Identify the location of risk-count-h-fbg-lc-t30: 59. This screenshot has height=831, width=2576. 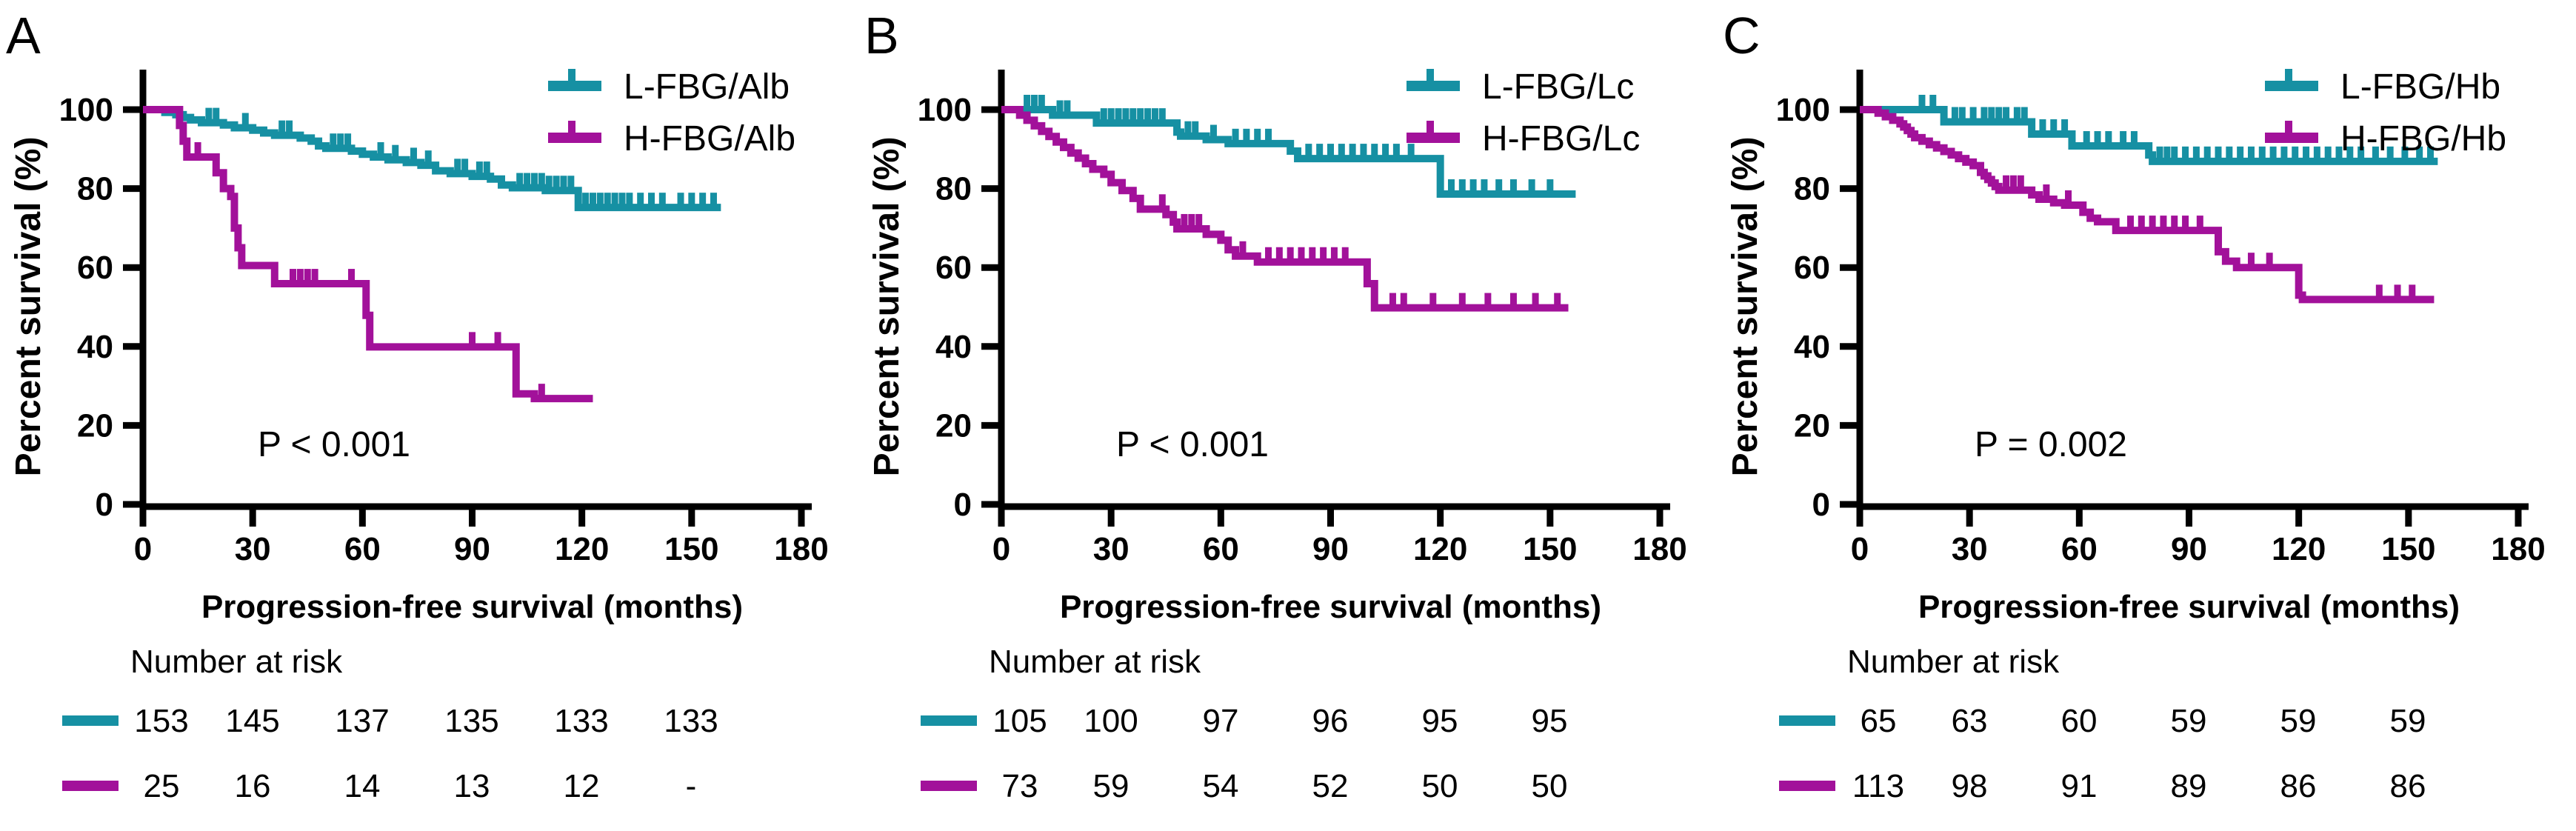
(1111, 786).